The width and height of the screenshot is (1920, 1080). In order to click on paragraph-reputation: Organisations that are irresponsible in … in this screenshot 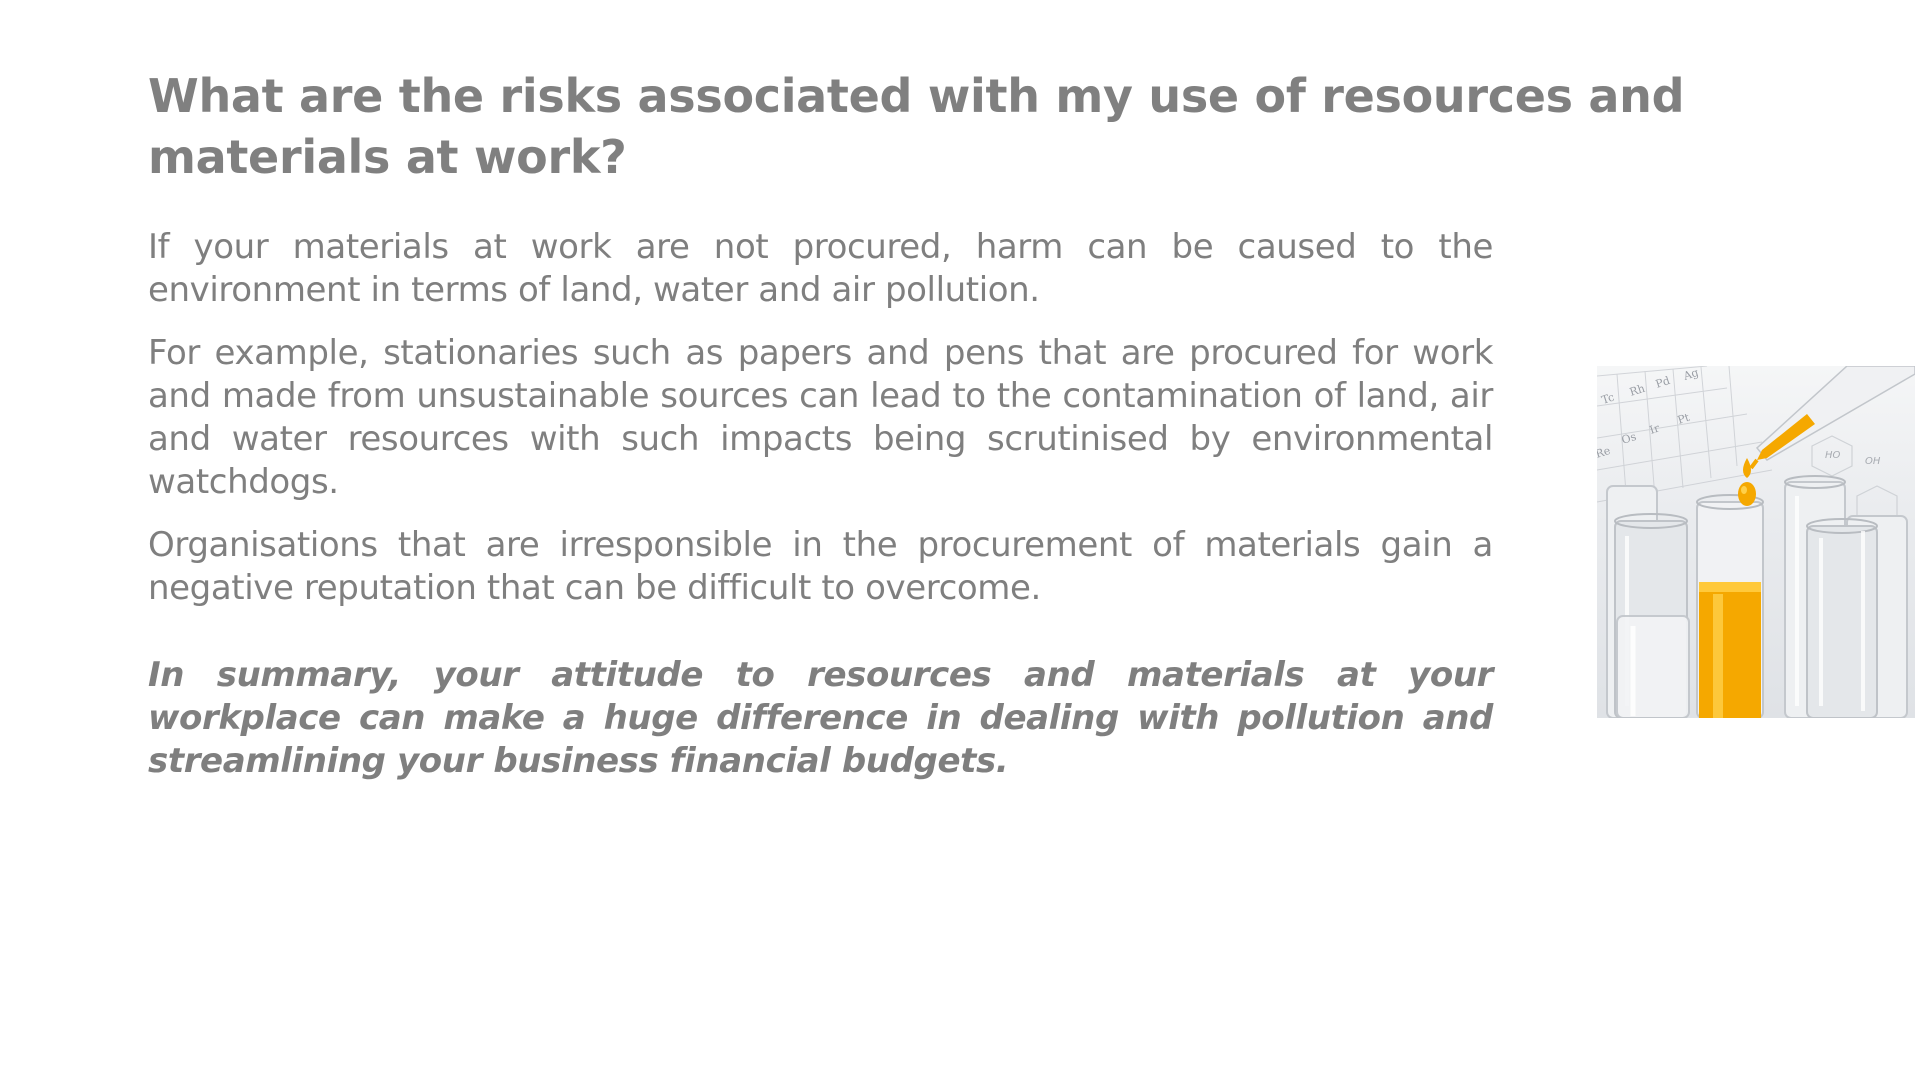, I will do `click(820, 566)`.